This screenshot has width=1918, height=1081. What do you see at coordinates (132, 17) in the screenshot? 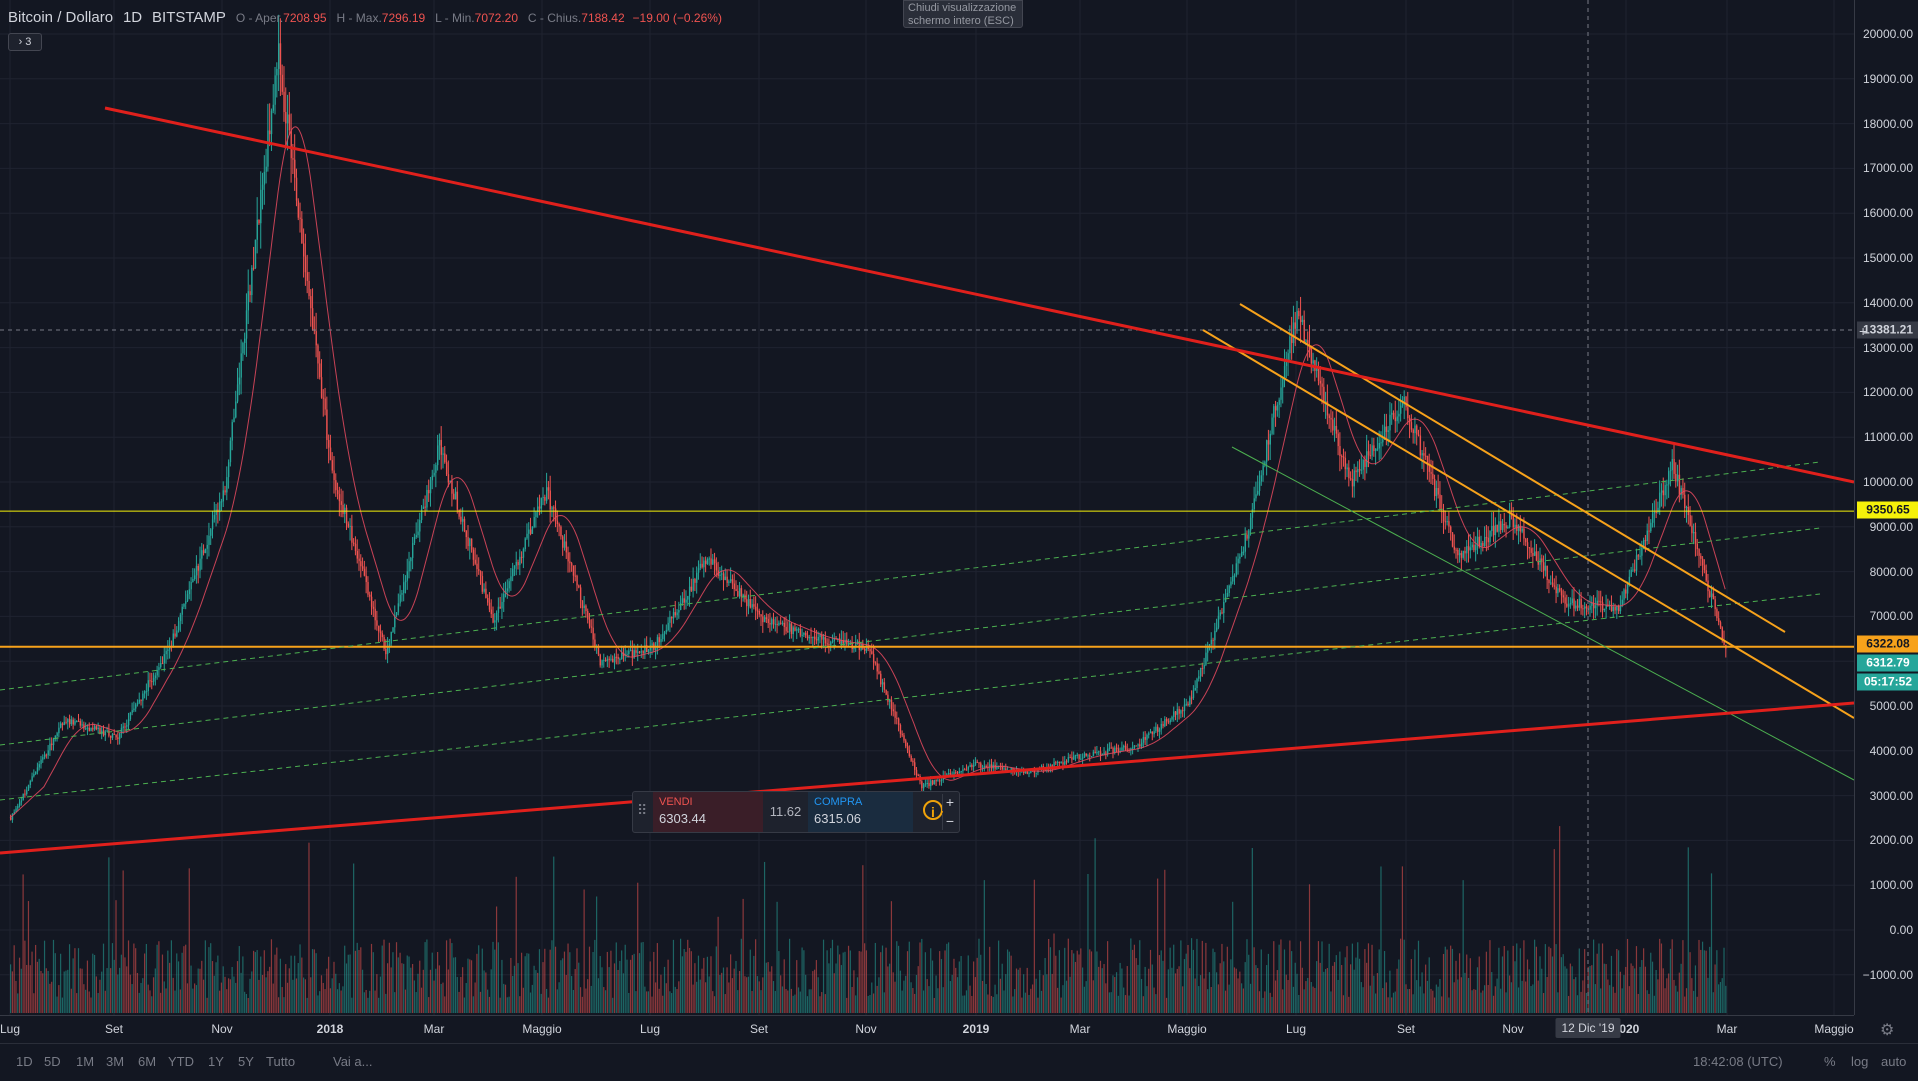
I see `interval-label: 1D` at bounding box center [132, 17].